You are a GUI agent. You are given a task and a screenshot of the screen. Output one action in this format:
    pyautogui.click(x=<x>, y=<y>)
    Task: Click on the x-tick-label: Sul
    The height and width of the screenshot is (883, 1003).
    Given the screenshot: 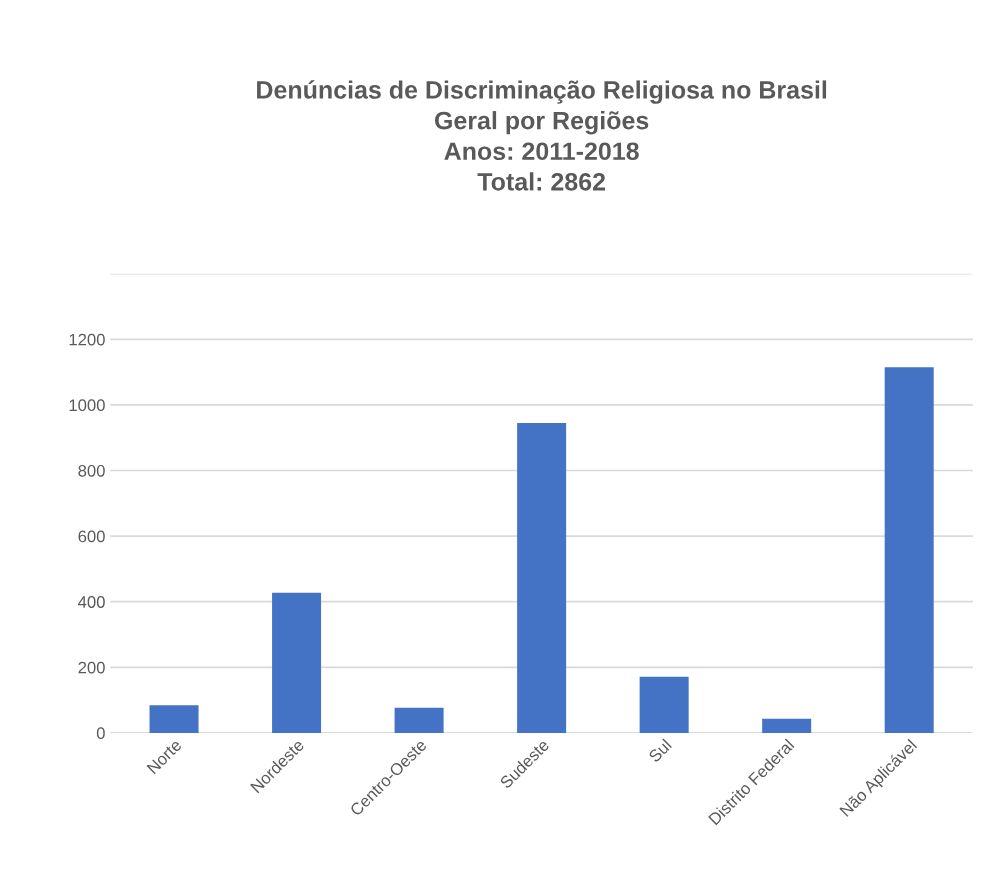 What is the action you would take?
    pyautogui.click(x=660, y=750)
    